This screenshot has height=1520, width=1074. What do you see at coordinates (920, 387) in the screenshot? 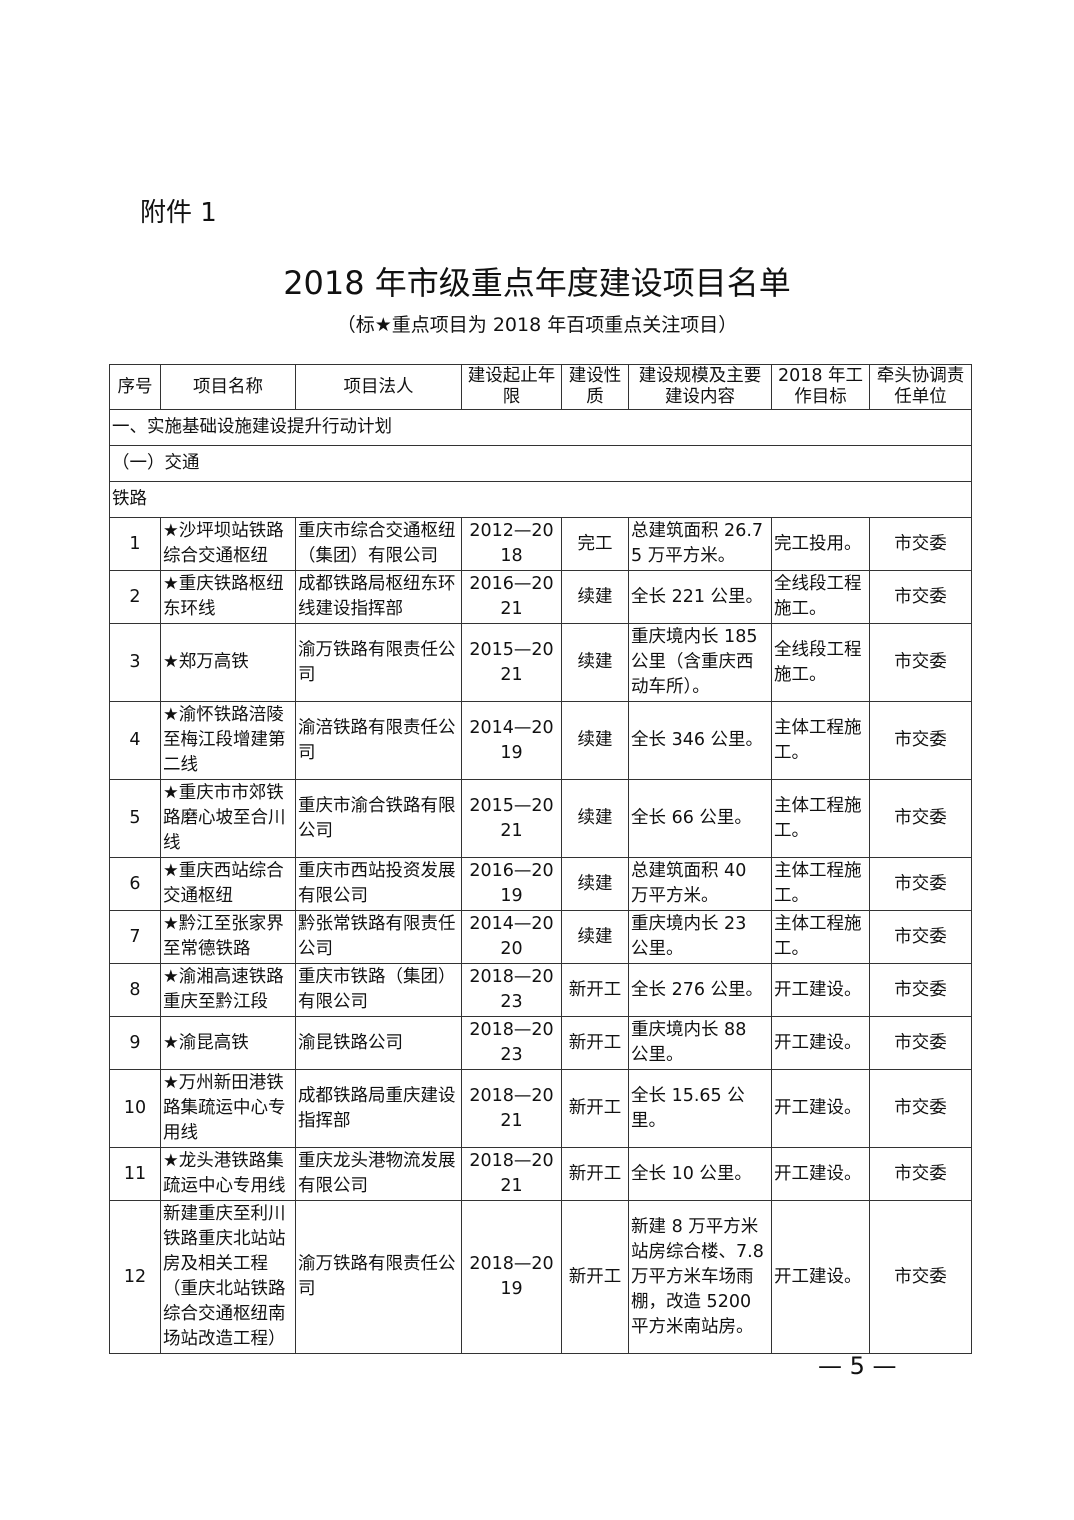
I see `header-unit: 牵头协调责任单位` at bounding box center [920, 387].